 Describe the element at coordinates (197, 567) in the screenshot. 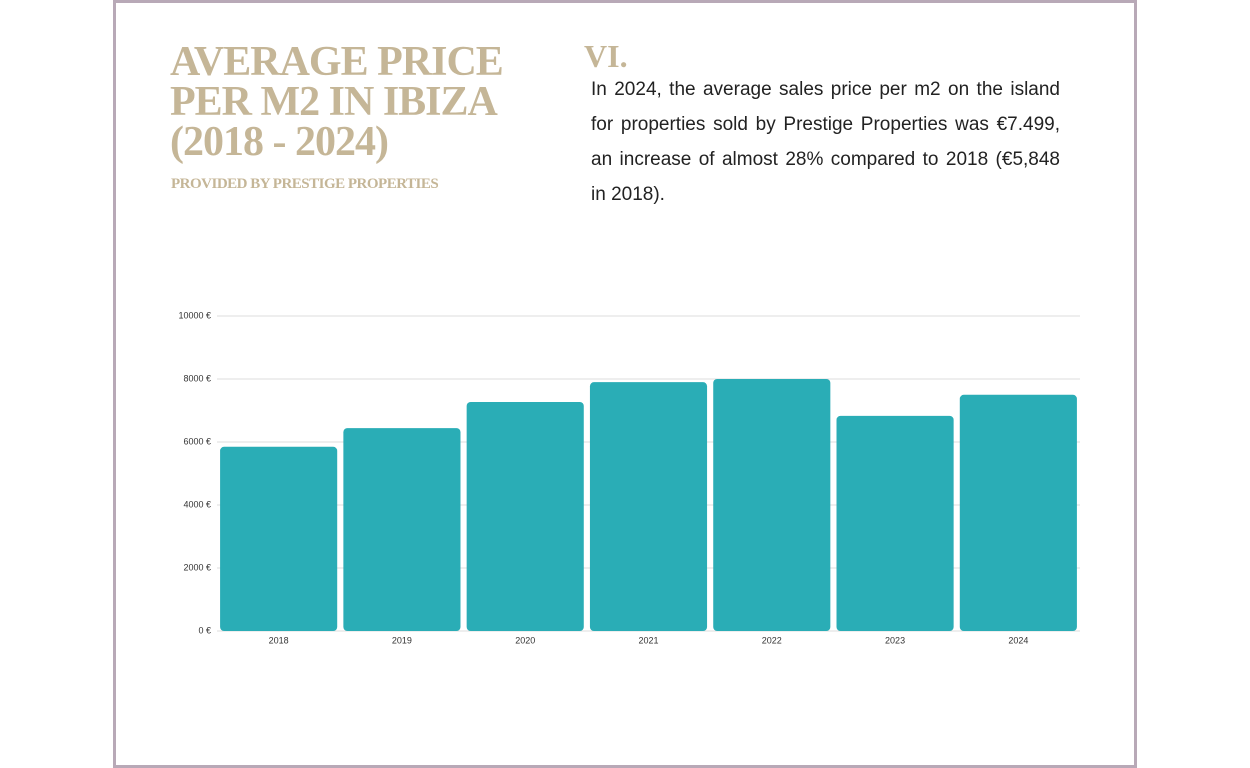

I see `y-tick-label: 2000 €` at that location.